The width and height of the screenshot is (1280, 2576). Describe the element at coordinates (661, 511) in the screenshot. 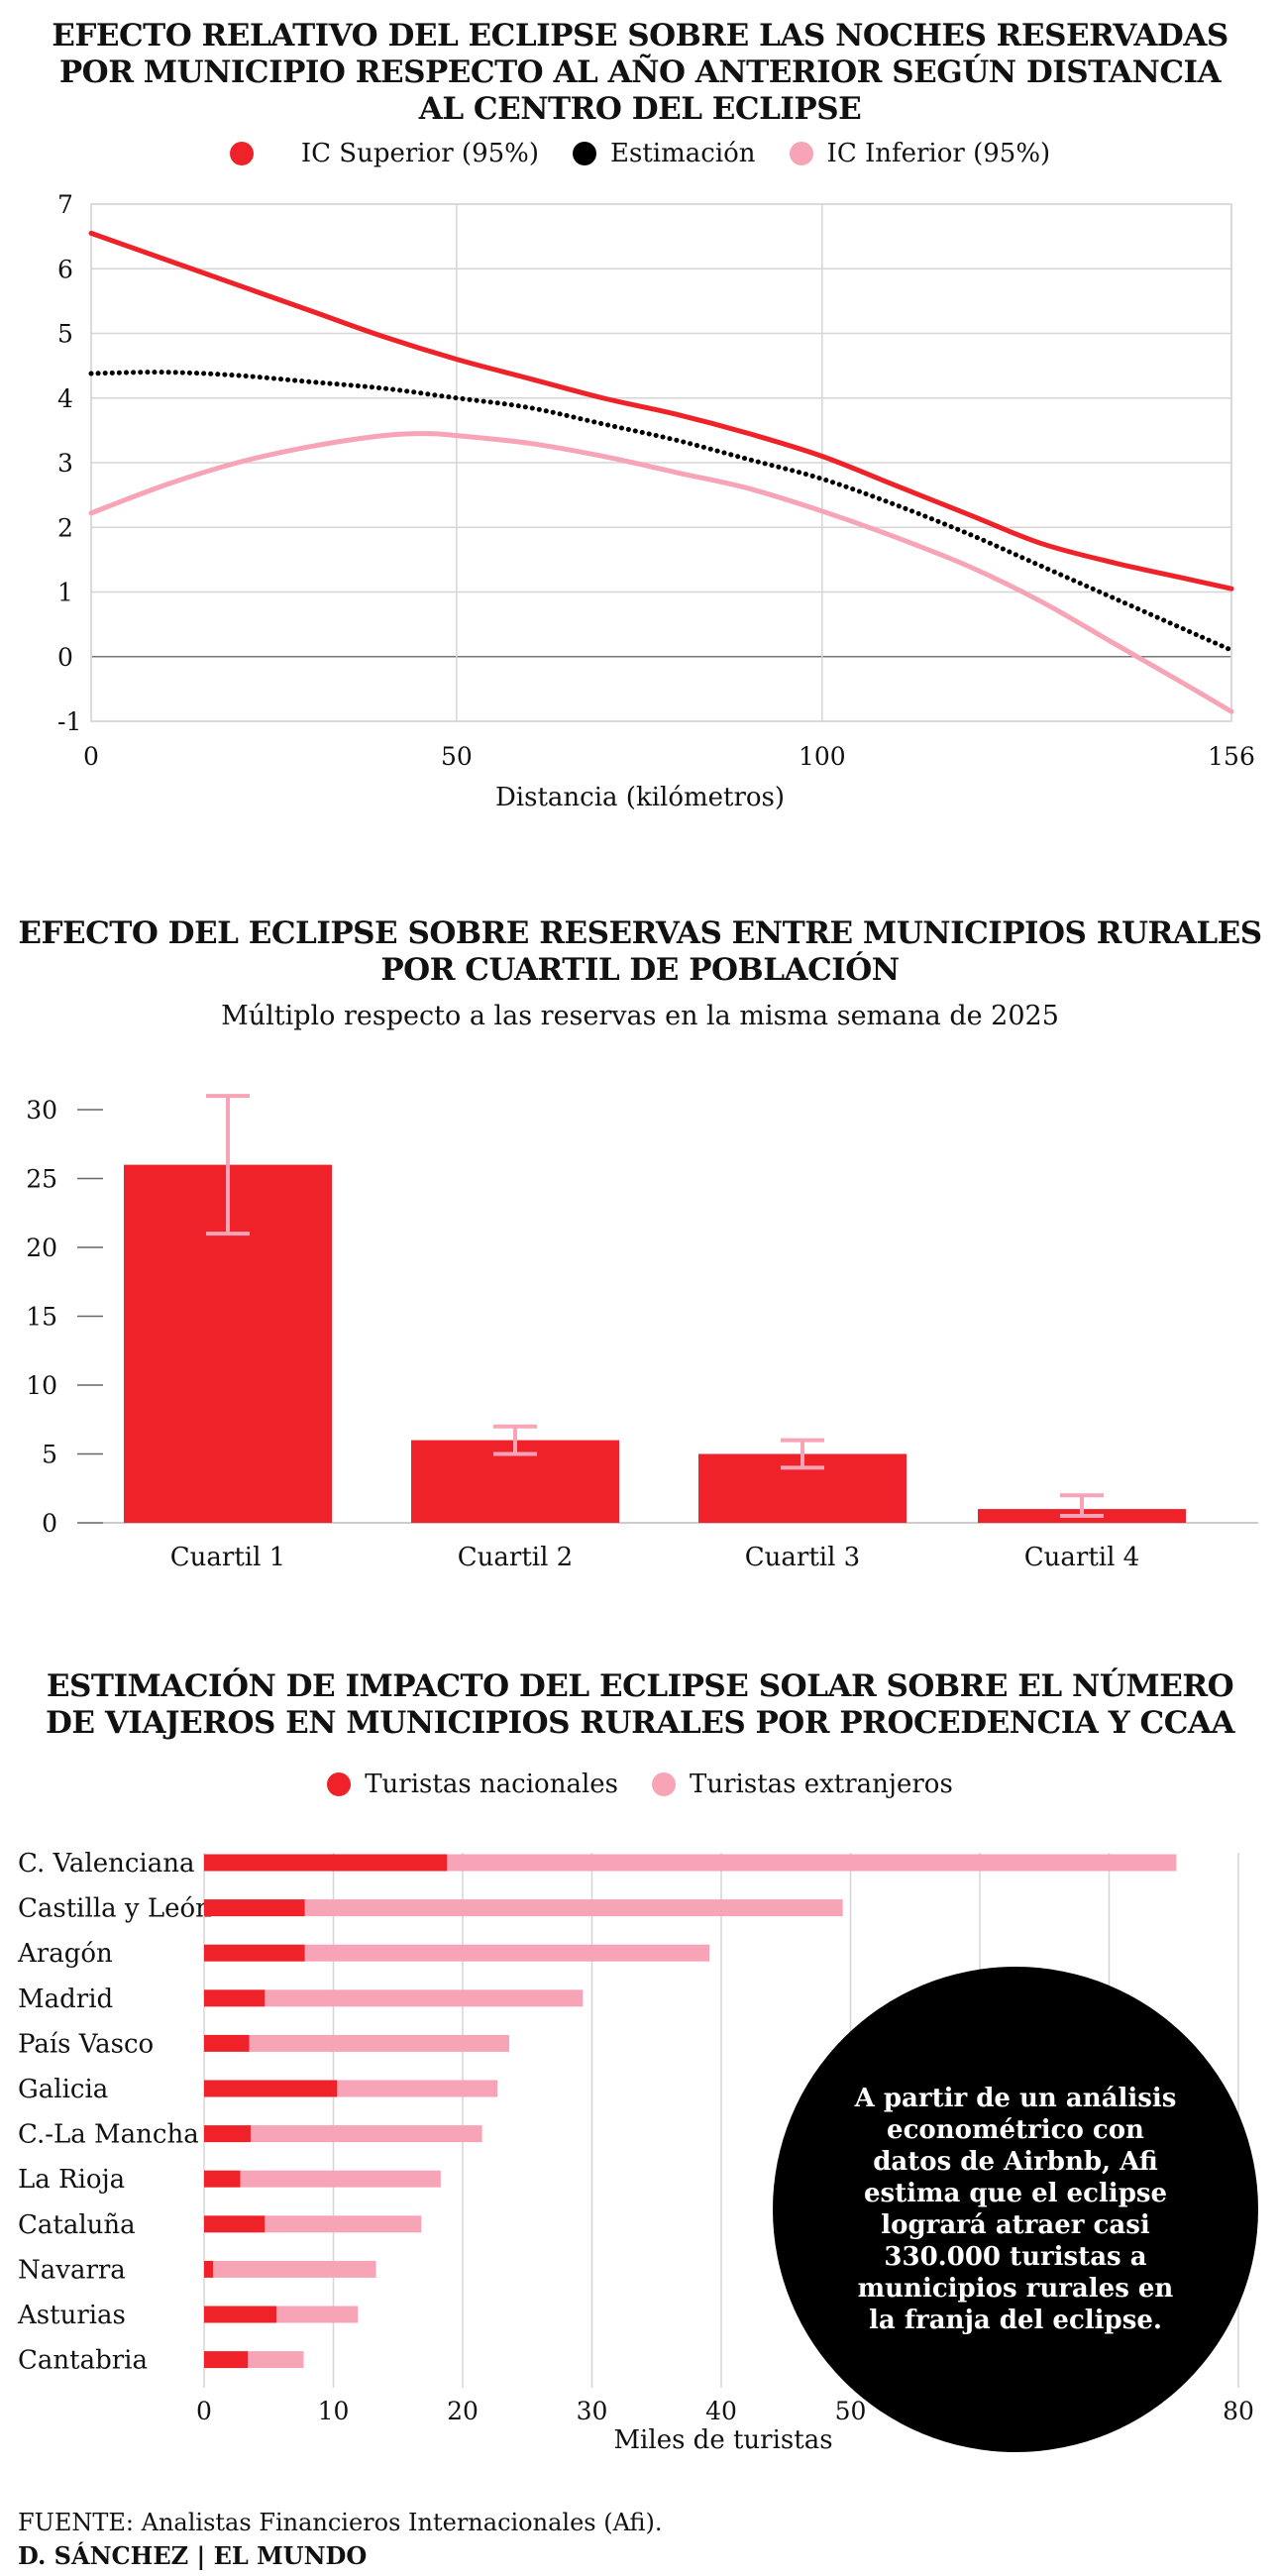

I see `estimacion-line` at that location.